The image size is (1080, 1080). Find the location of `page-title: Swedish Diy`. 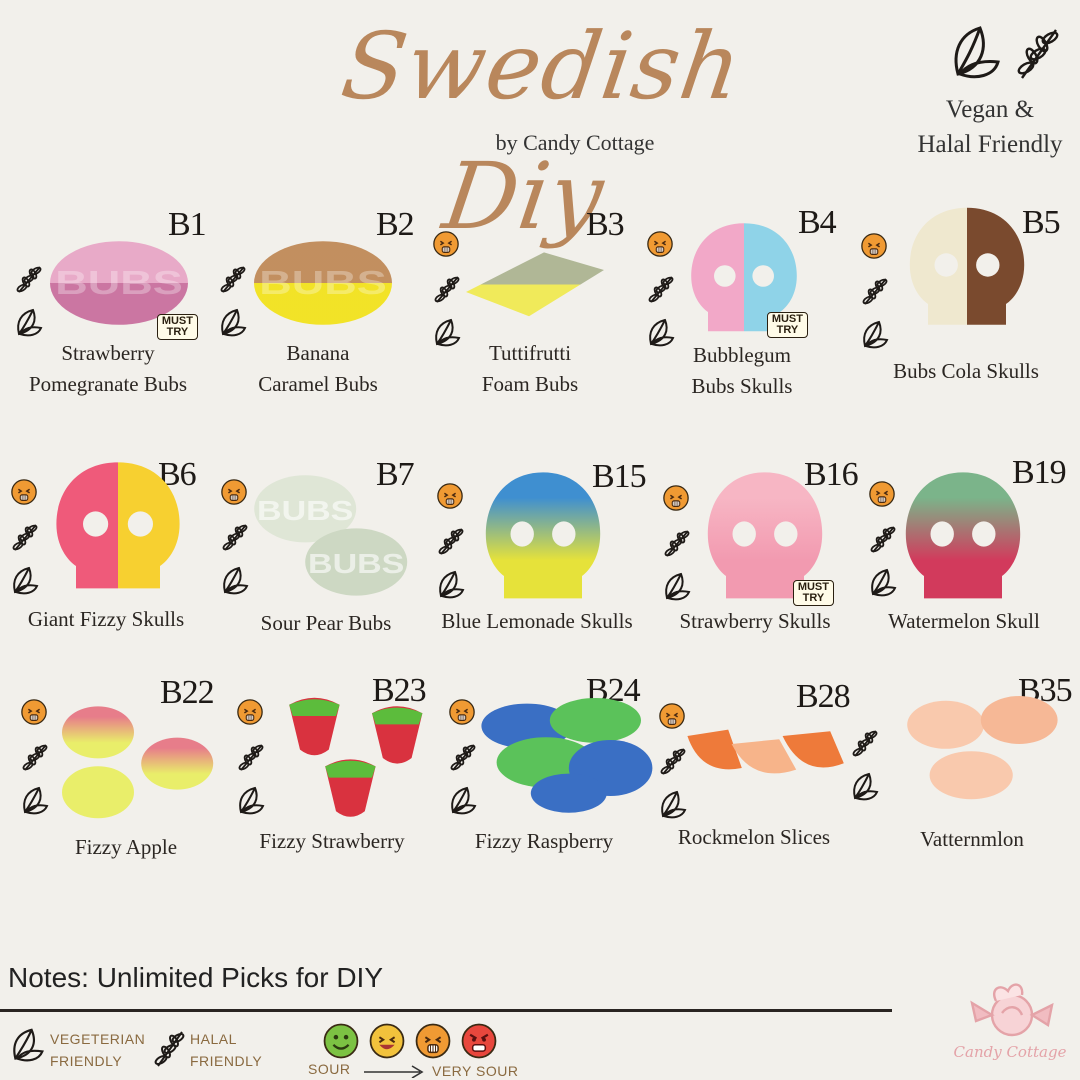

page-title: Swedish Diy is located at coordinates (542, 131).